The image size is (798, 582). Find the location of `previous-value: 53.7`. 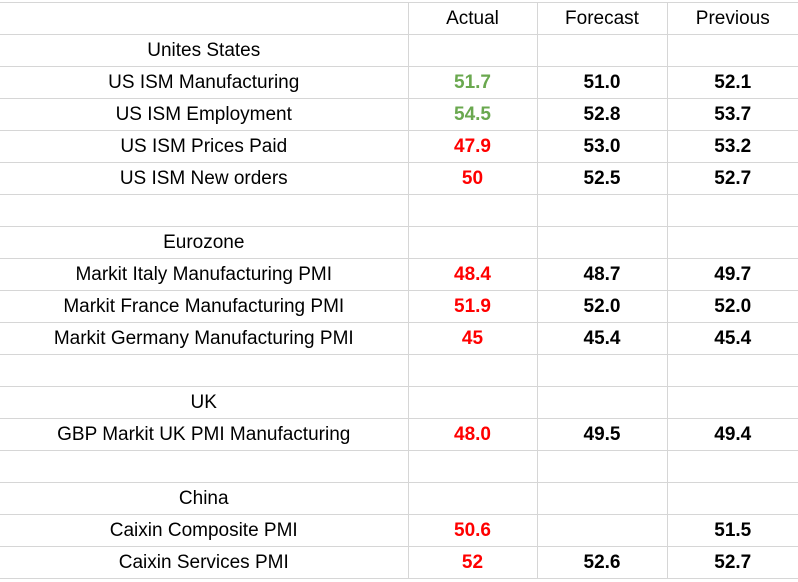

previous-value: 53.7 is located at coordinates (732, 114).